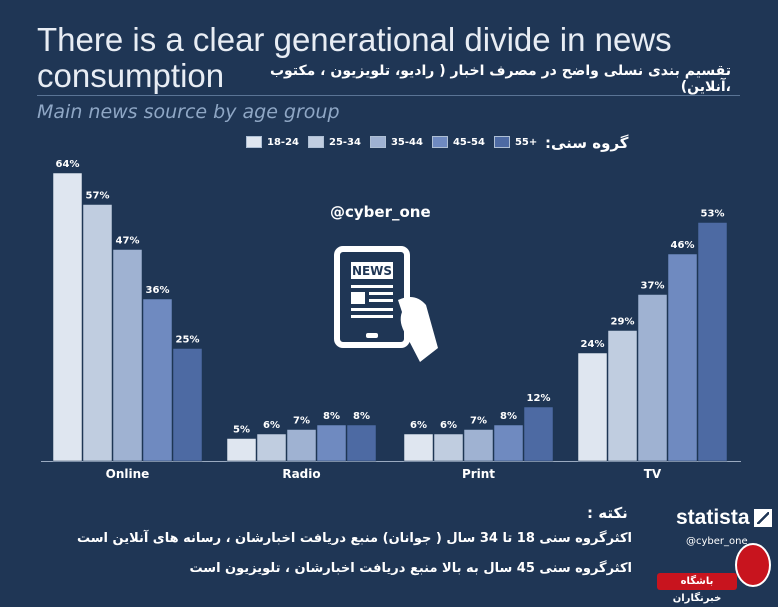 The height and width of the screenshot is (607, 778). I want to click on legend-title: گروه سنی:, so click(587, 143).